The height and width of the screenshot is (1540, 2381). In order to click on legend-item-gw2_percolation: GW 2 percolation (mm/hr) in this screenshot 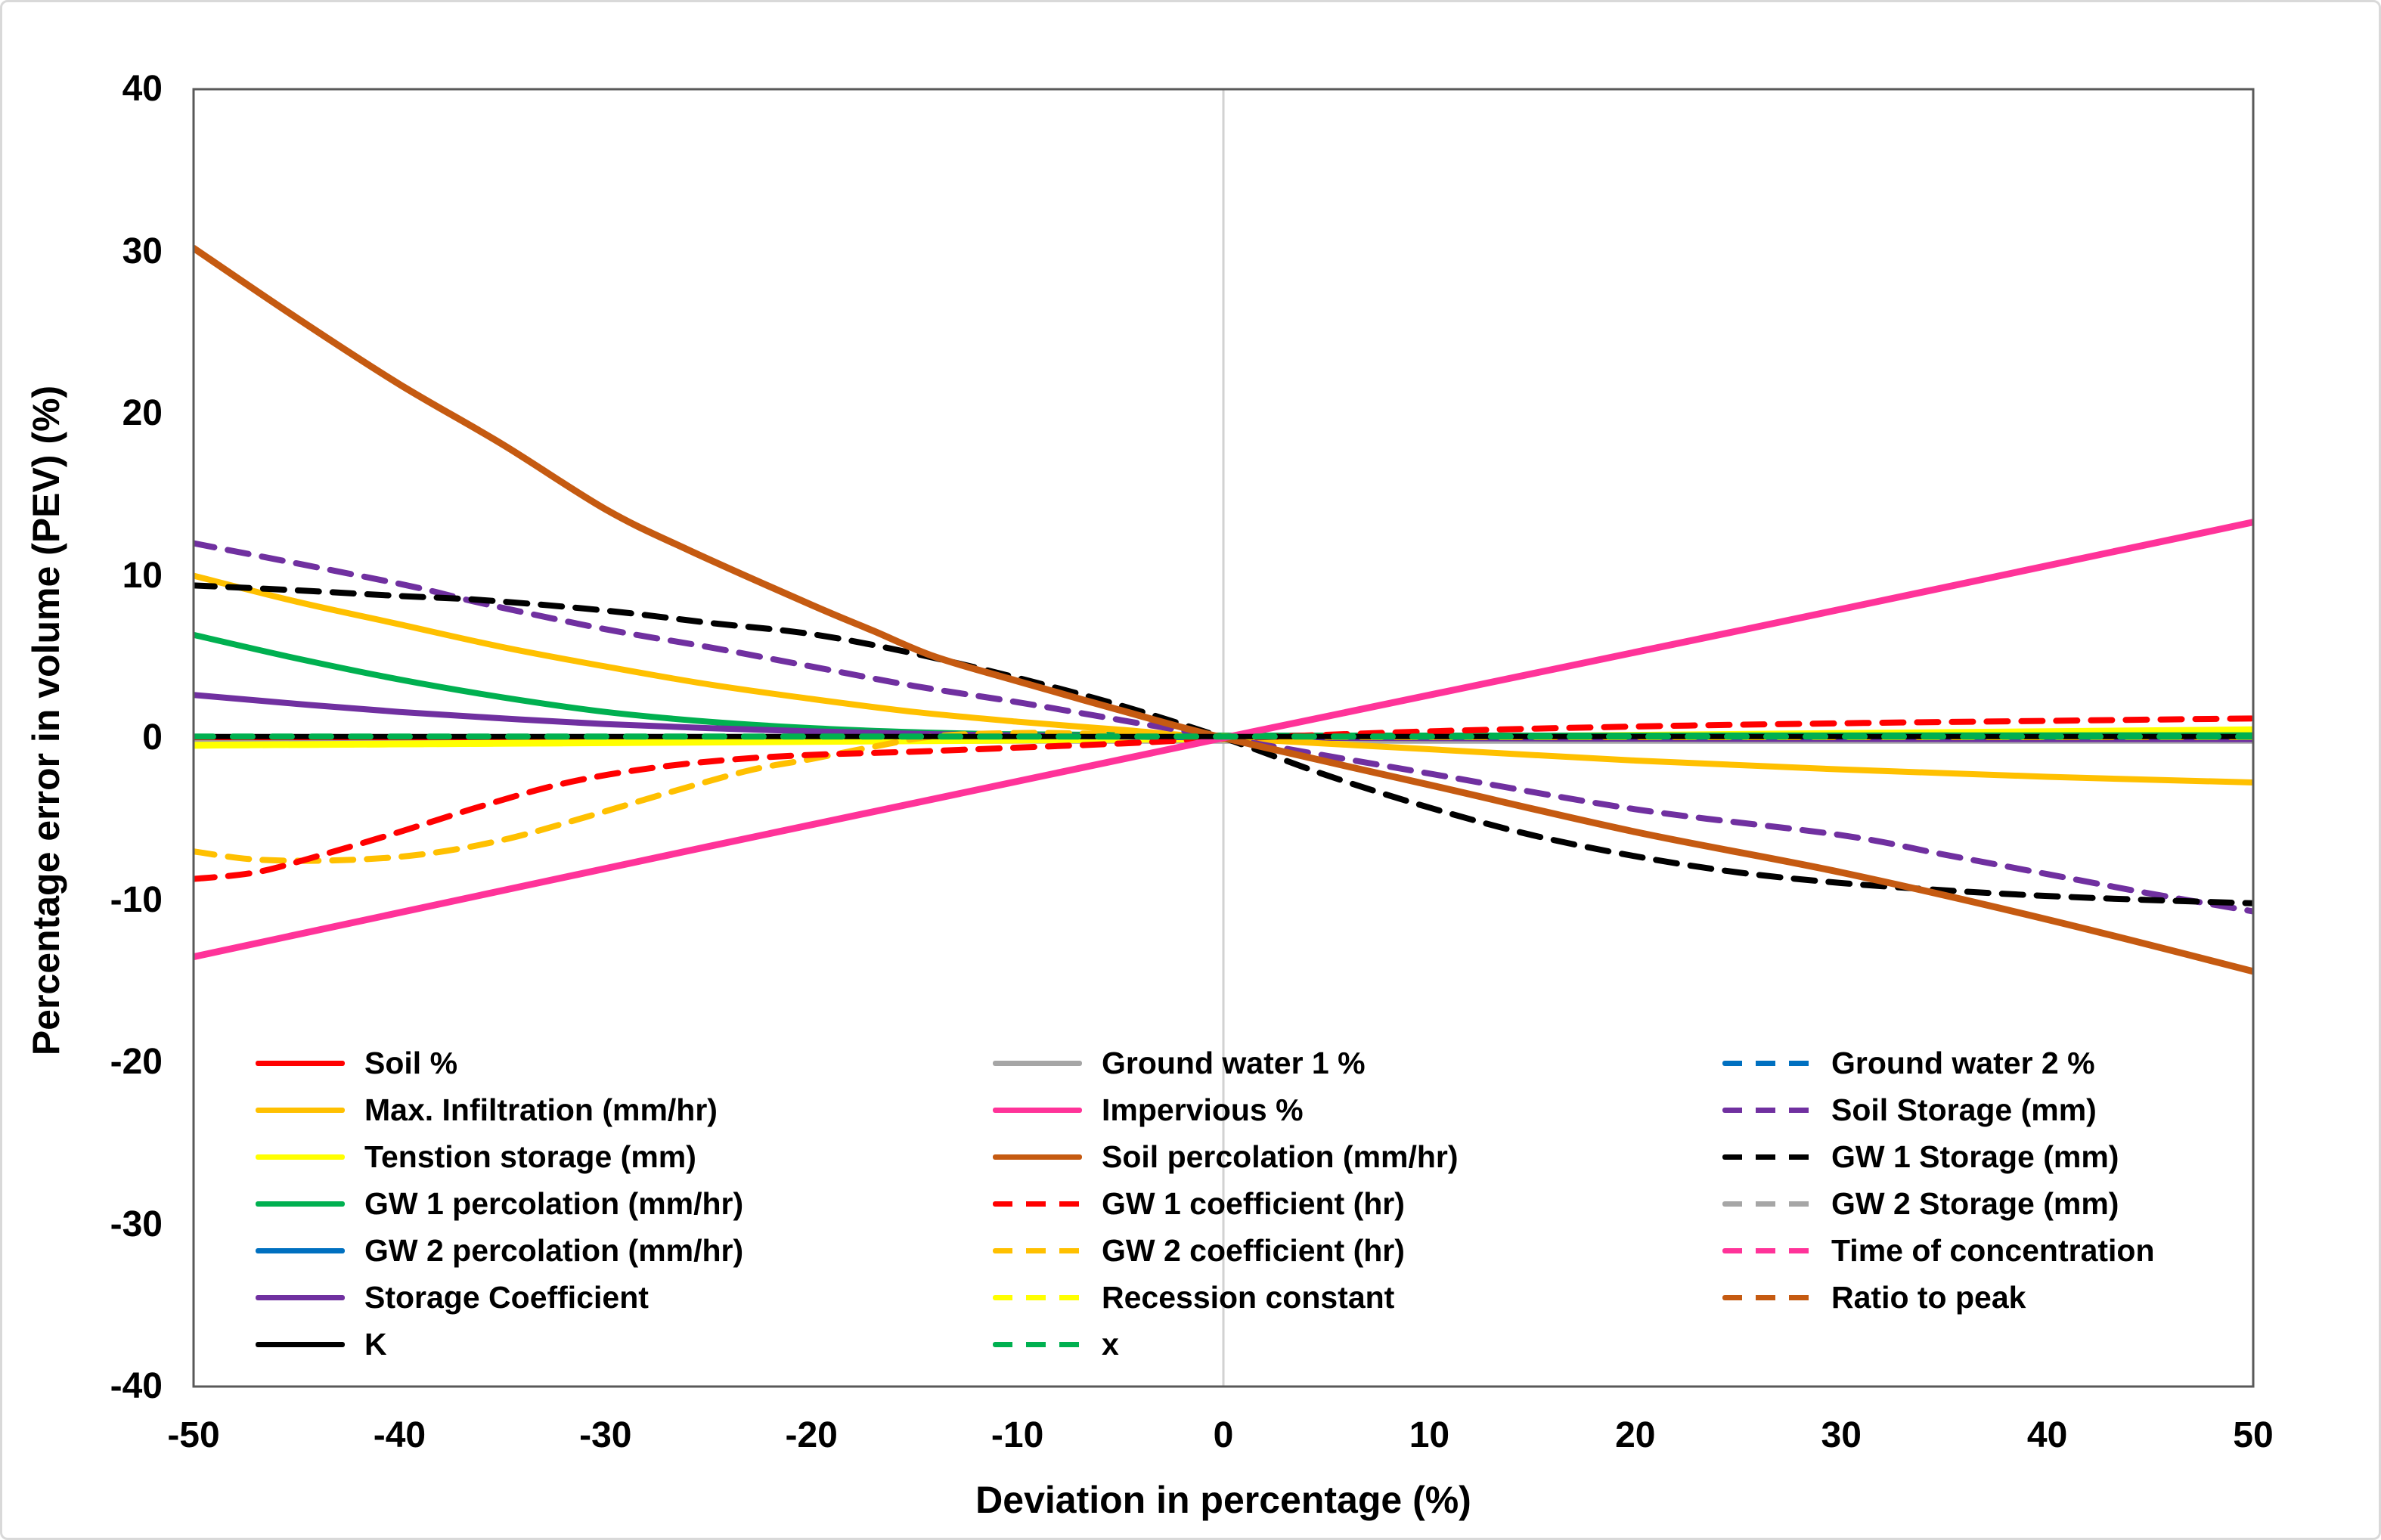, I will do `click(499, 1250)`.